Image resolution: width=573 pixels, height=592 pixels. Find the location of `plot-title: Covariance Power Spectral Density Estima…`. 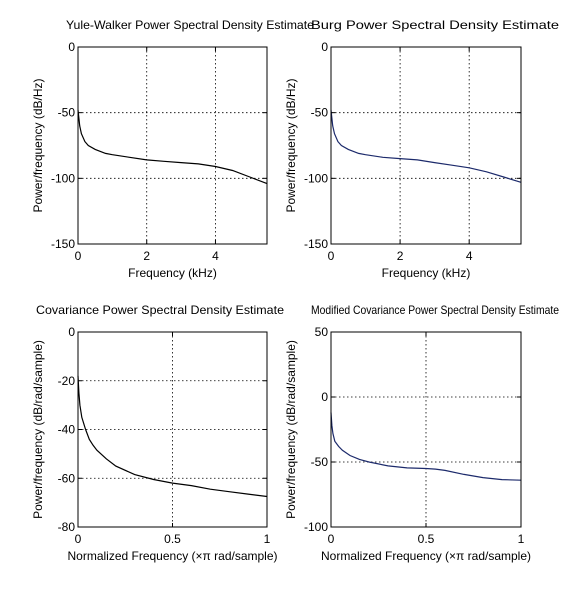

plot-title: Covariance Power Spectral Density Estima… is located at coordinates (160, 310).